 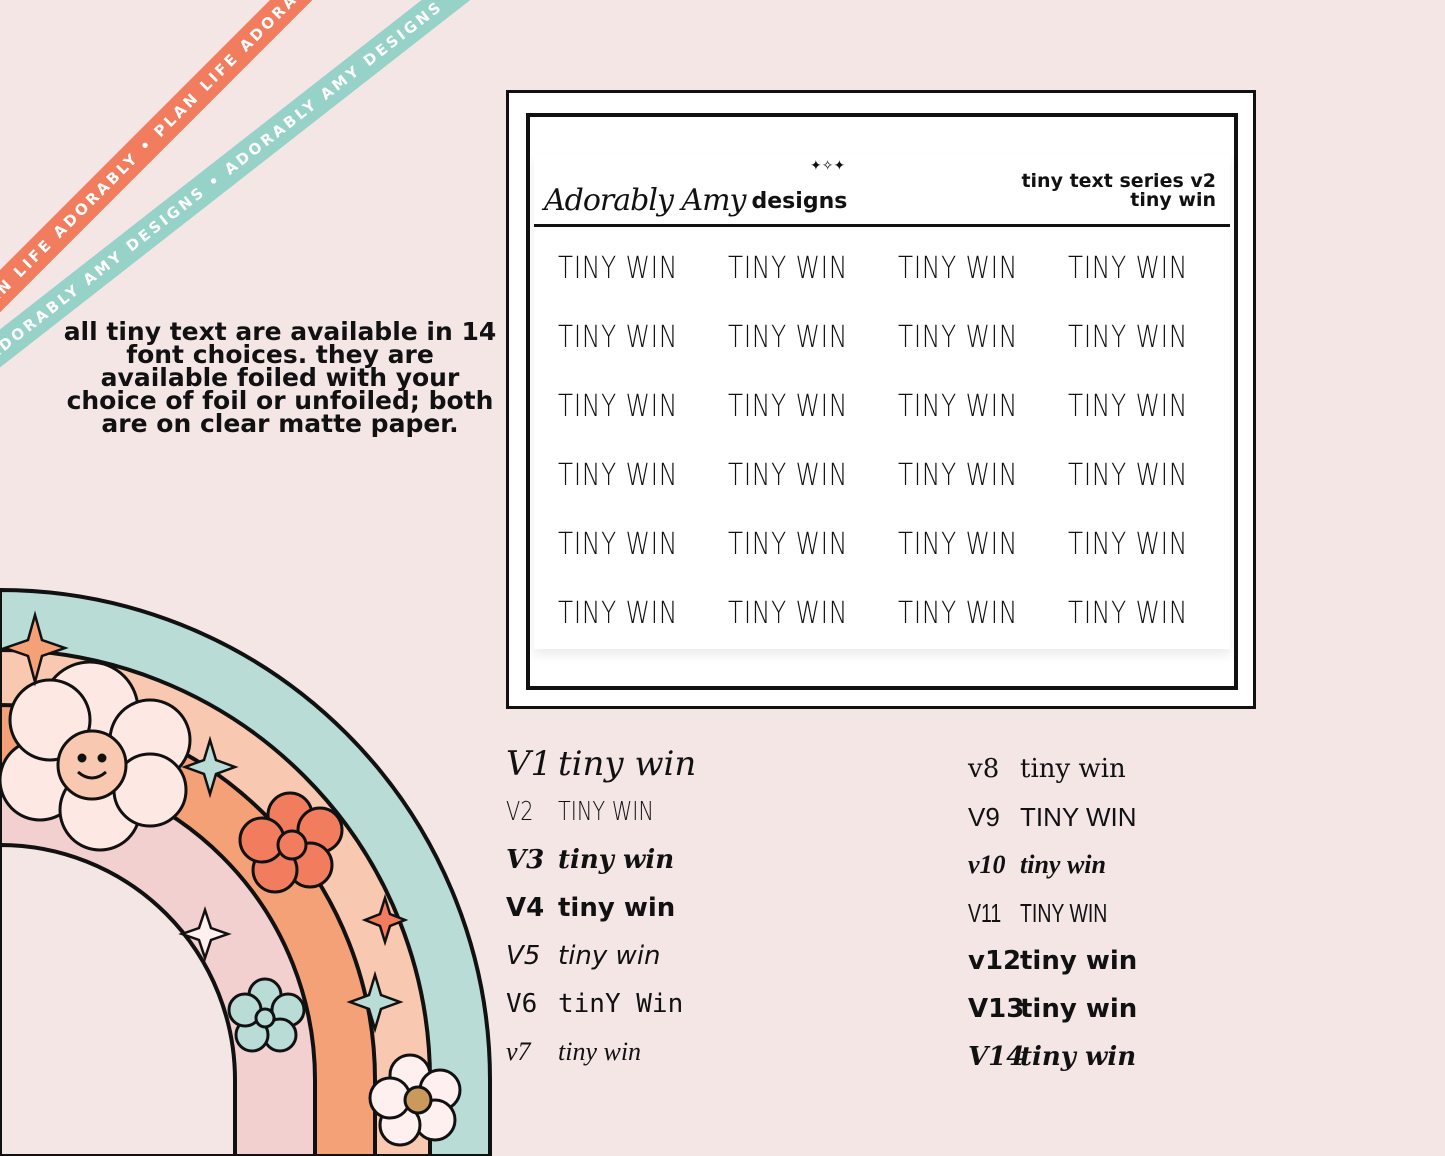 I want to click on white-flower-icon, so click(x=415, y=1100).